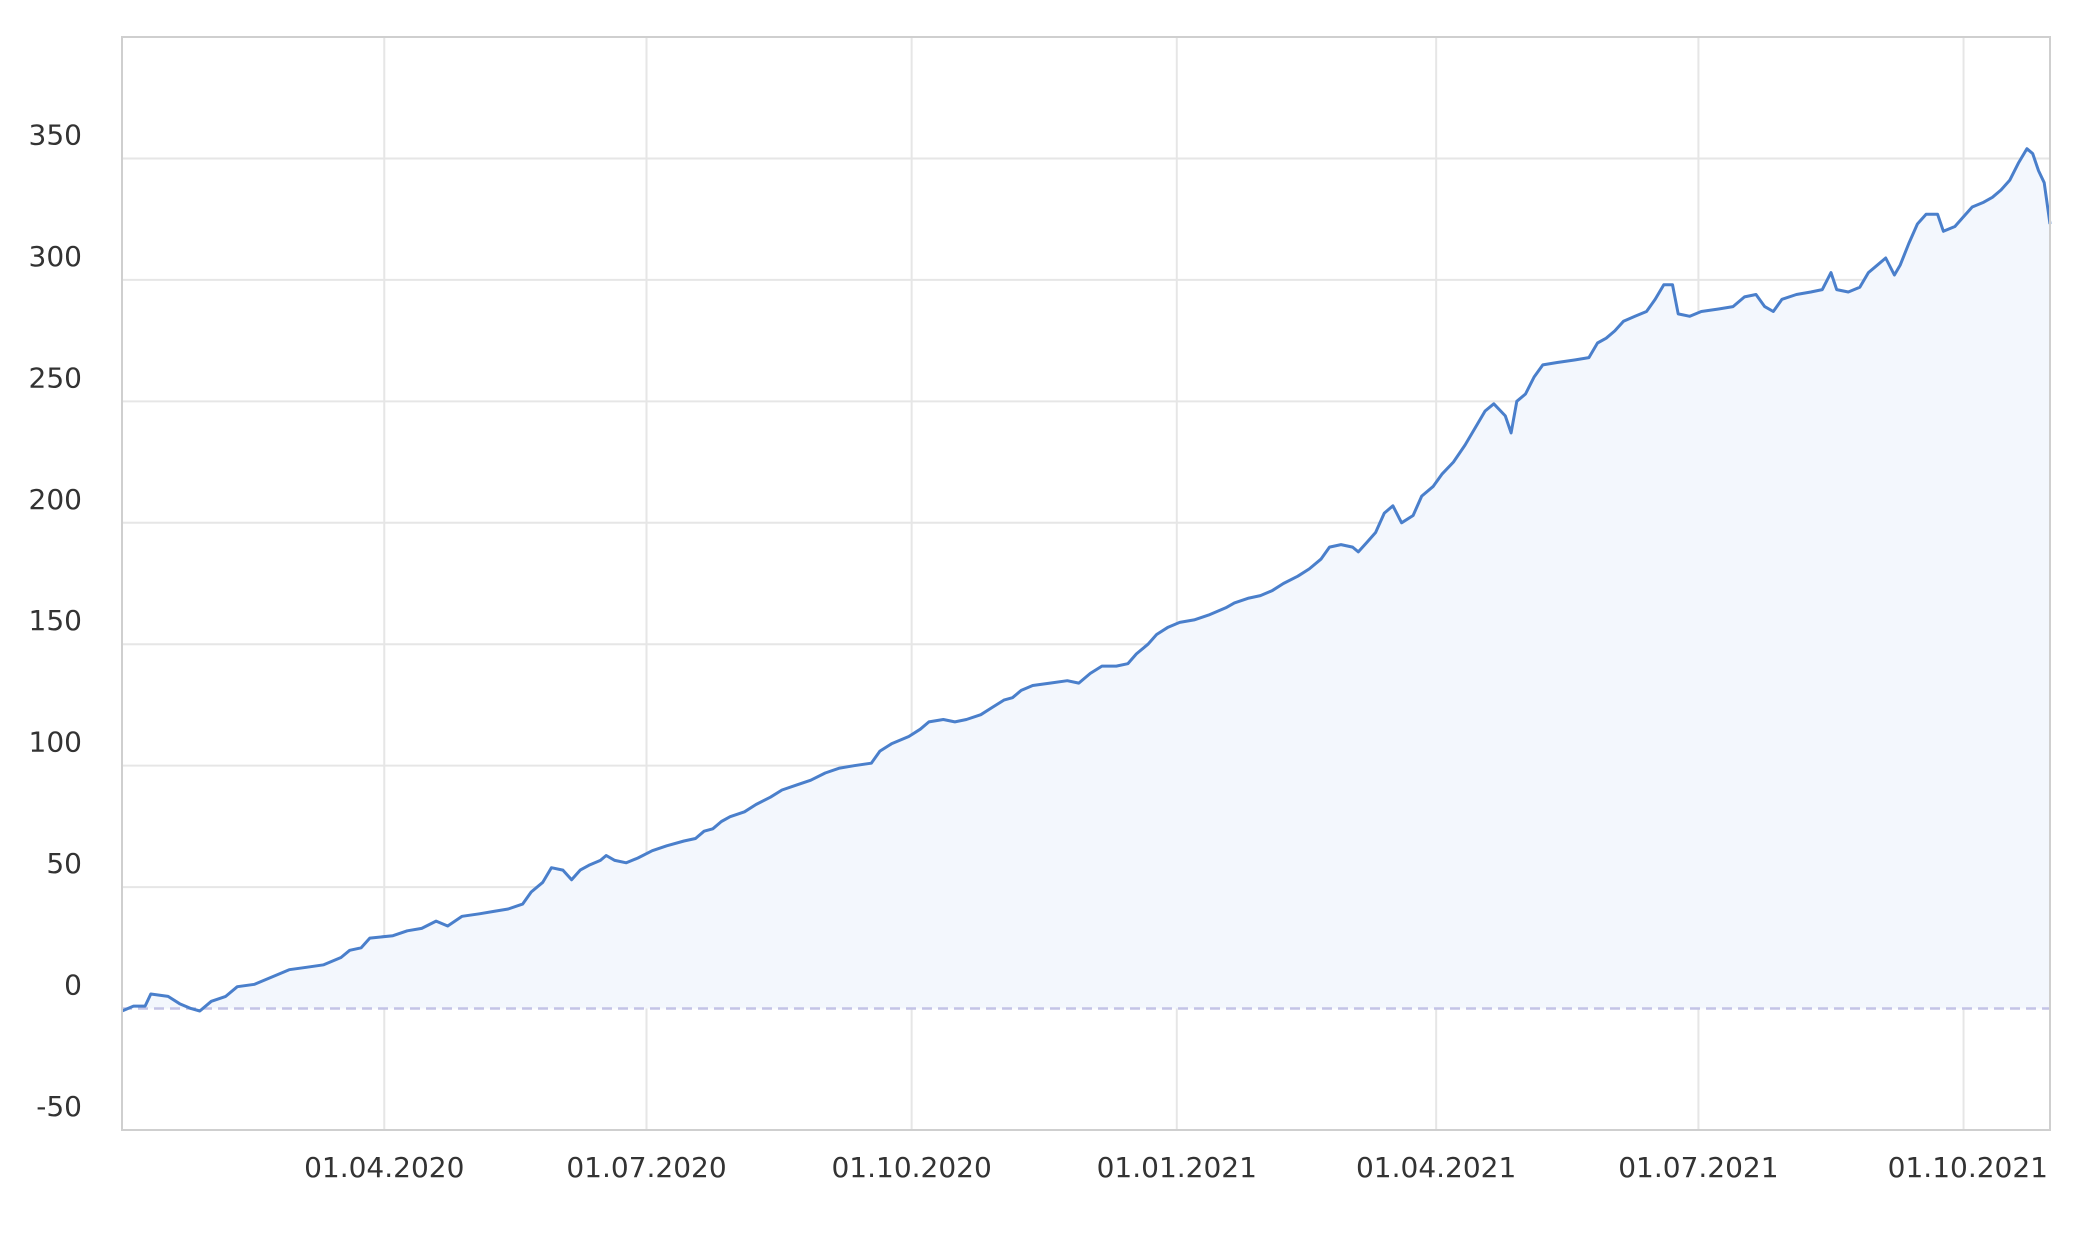 The image size is (2092, 1242). Describe the element at coordinates (55, 377) in the screenshot. I see `y-tick-label: 250` at that location.